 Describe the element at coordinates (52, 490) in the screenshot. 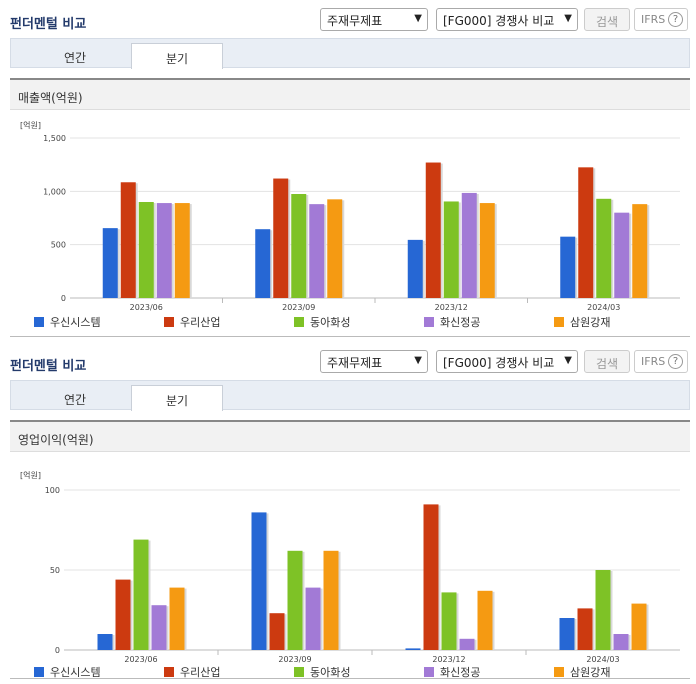

I see `y-tick-label: 100` at that location.